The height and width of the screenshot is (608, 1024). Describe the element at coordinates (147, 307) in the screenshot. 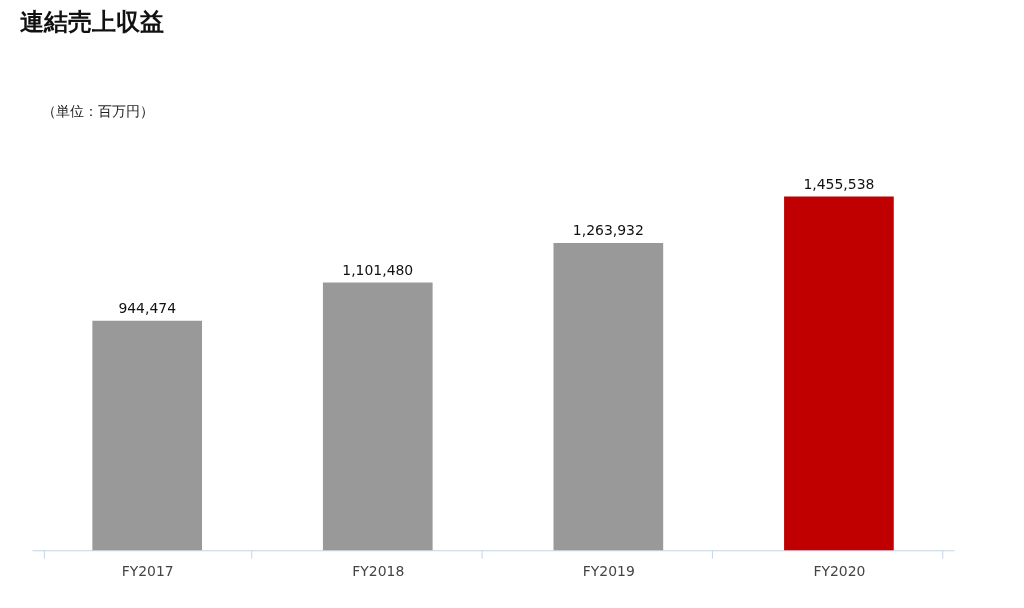

I see `data-label: 944,474` at that location.